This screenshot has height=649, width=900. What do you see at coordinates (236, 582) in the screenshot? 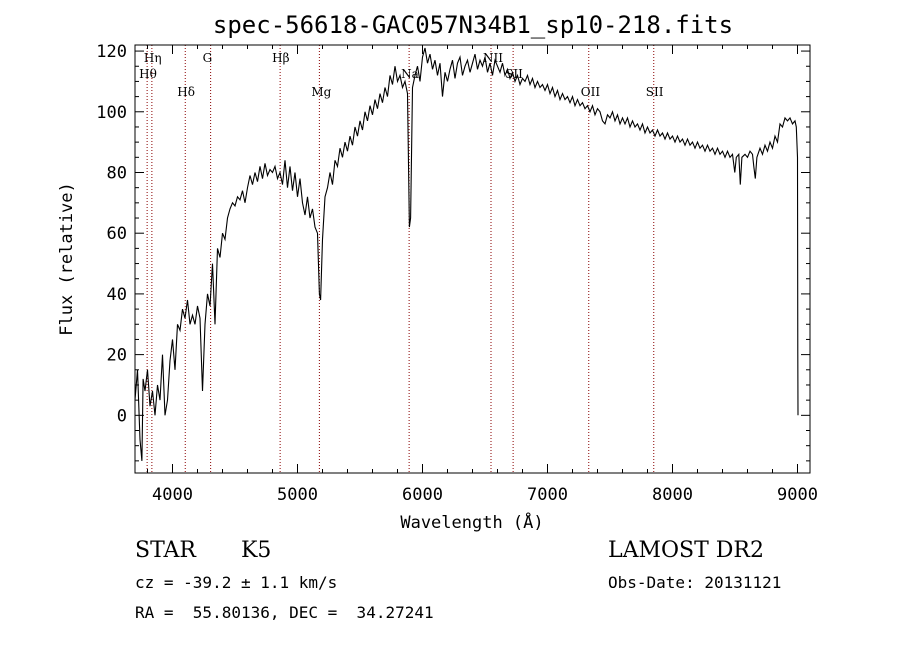
I see `redshift-line: cz = -39.2 ± 1.1 km/s` at bounding box center [236, 582].